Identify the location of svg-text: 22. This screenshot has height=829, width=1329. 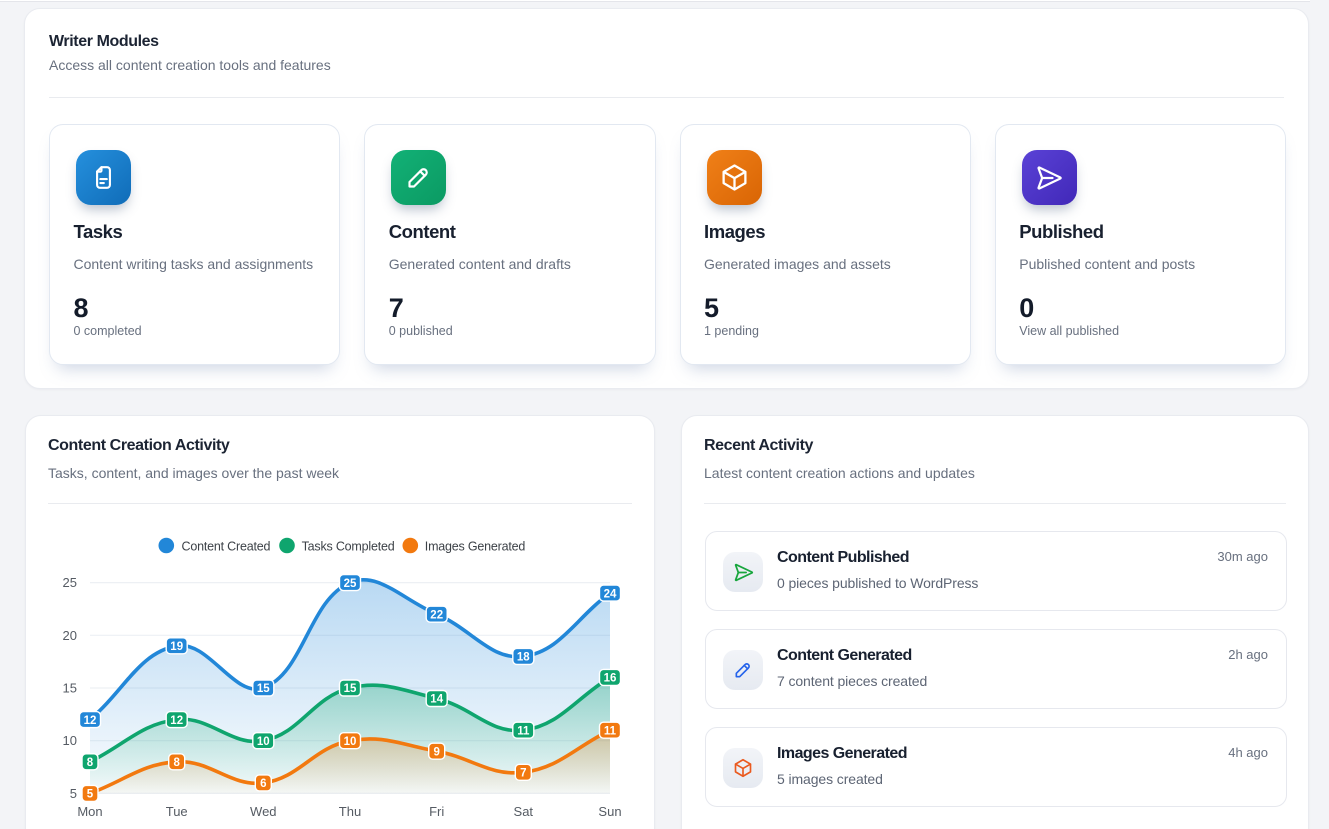
(436, 615).